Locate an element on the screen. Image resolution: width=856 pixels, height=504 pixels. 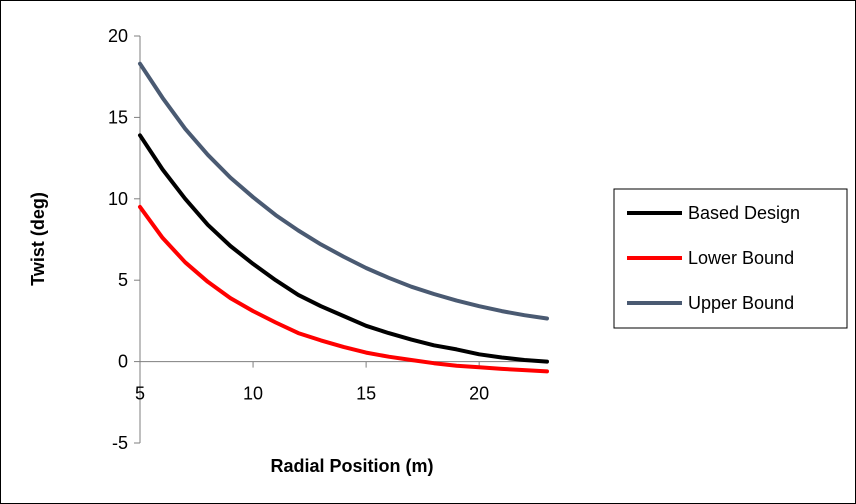
x-tick-label: 15 is located at coordinates (366, 394).